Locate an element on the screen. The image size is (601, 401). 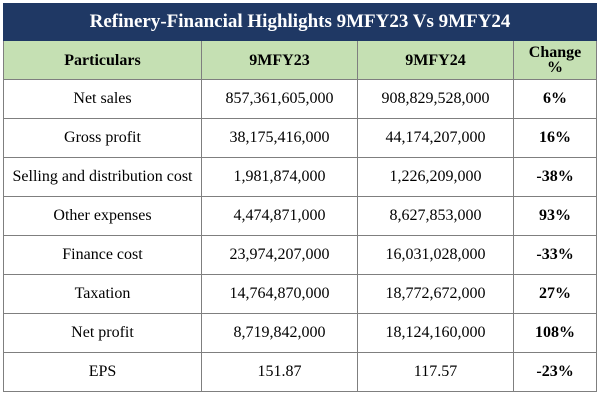
row-9mfy23-value: 1,981,874,000 is located at coordinates (279, 177).